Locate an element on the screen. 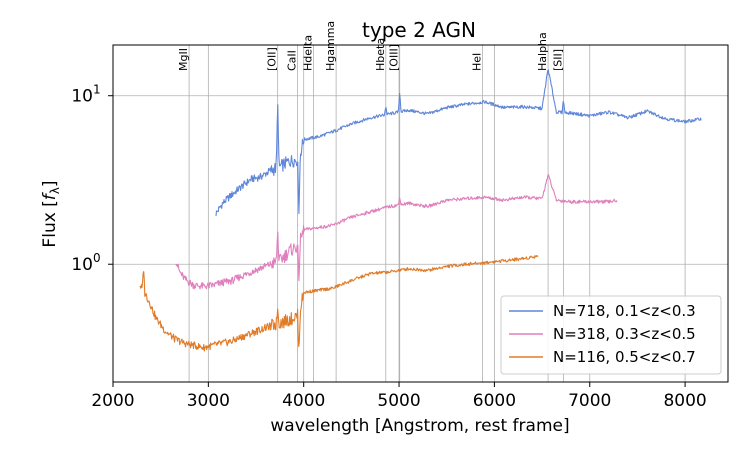 The image size is (750, 450). y-tick-label-0: 10⁰ is located at coordinates (85, 263).